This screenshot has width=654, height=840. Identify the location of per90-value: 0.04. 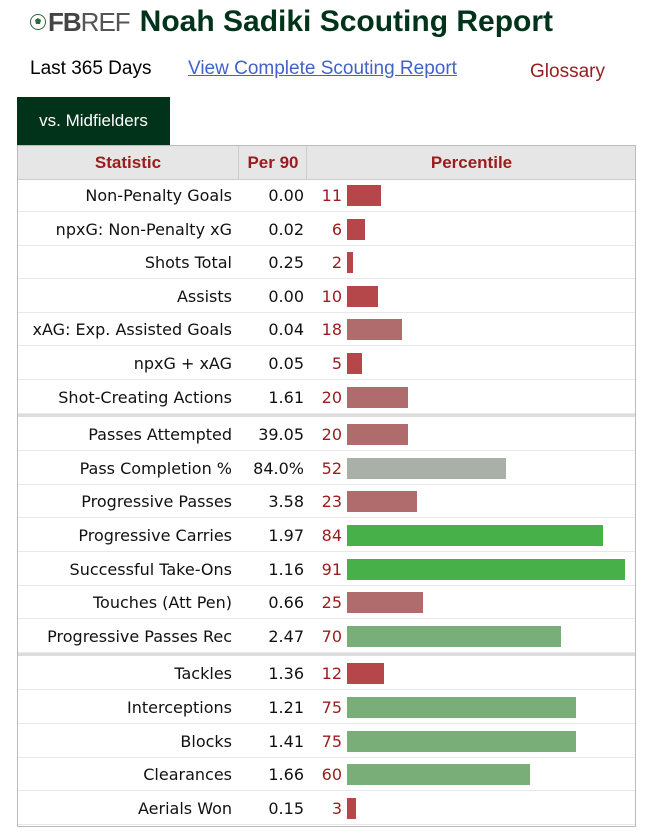
(286, 330).